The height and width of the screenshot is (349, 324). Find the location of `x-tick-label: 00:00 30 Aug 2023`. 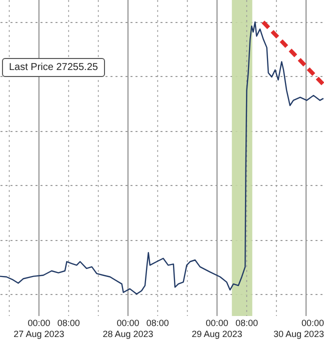

x-tick-label: 00:00 30 Aug 2023 is located at coordinates (299, 328).